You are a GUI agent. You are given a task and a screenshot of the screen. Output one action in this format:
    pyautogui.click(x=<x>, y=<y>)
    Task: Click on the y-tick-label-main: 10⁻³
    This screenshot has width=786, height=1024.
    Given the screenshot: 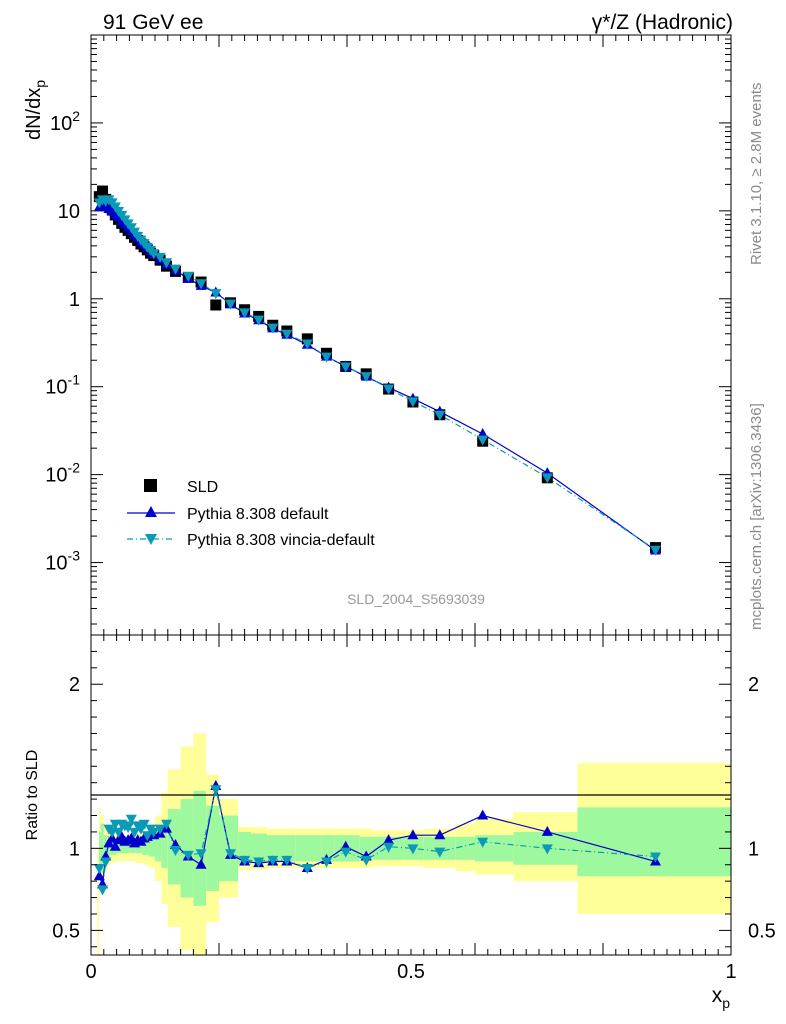 What is the action you would take?
    pyautogui.click(x=62, y=561)
    